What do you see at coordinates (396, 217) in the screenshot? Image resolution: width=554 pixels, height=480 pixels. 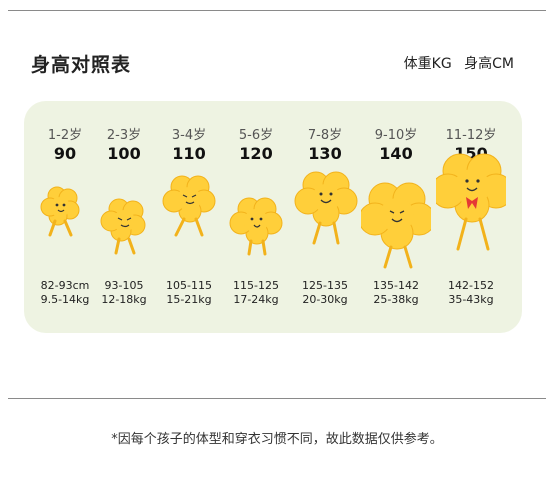 I see `size-column-6: 9-10岁 140 135-142 25-38kg` at bounding box center [396, 217].